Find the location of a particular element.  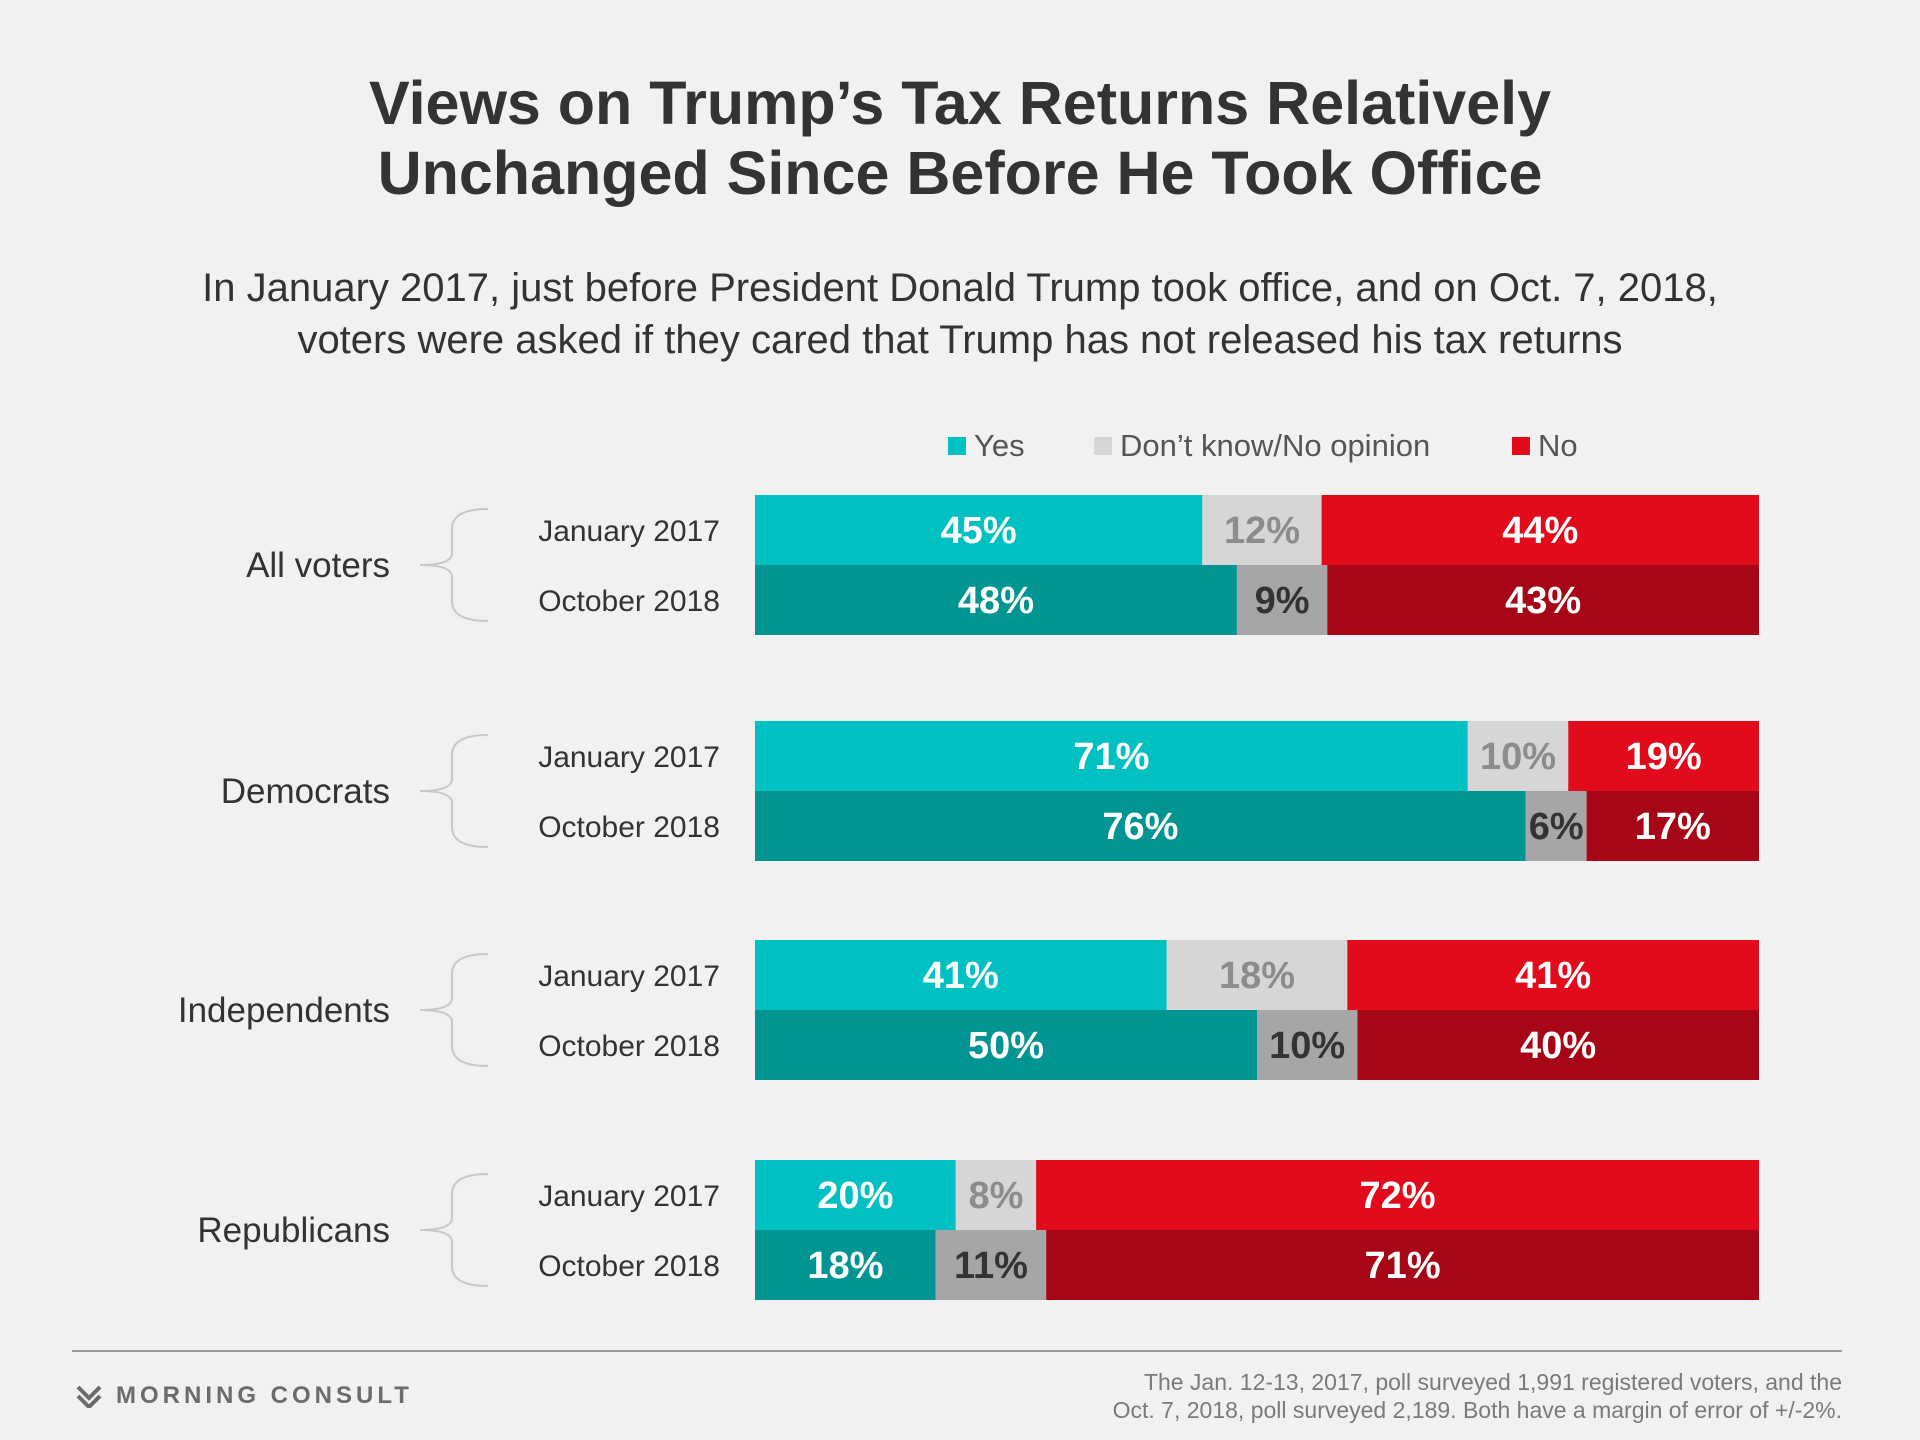

morning-consult-logo-icon is located at coordinates (89, 1396).